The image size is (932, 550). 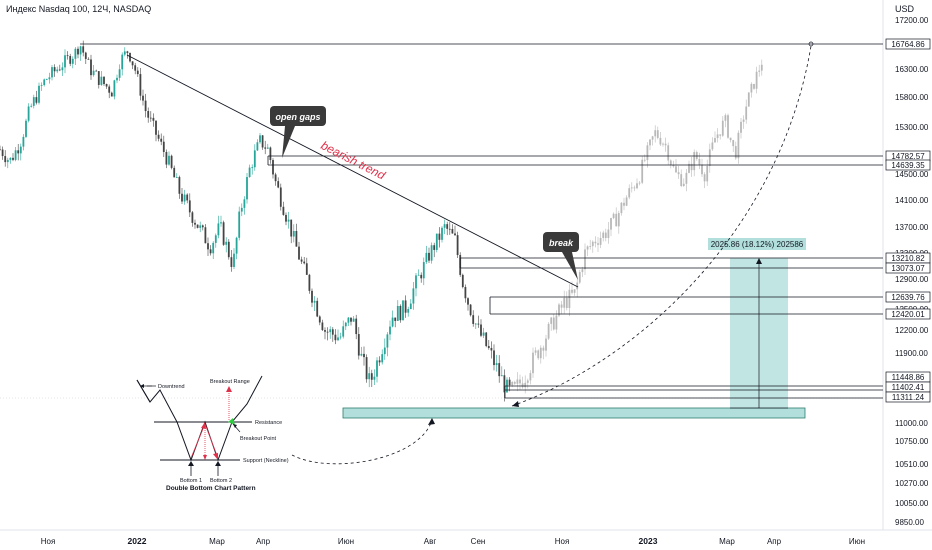 What do you see at coordinates (298, 132) in the screenshot?
I see `open-gaps-callout: open gaps` at bounding box center [298, 132].